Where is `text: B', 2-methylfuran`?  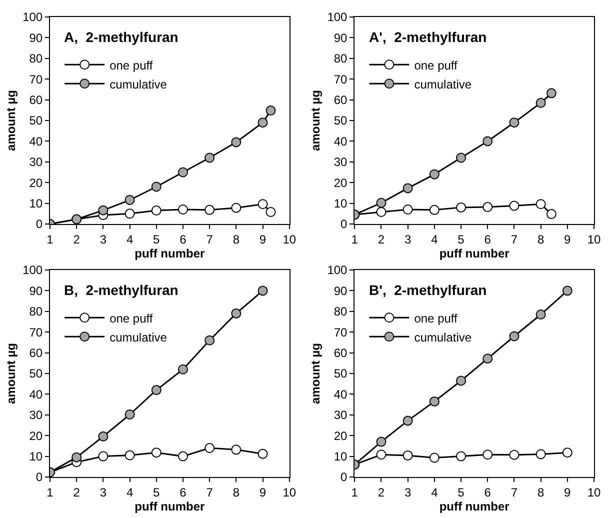 text: B', 2-methylfuran is located at coordinates (428, 290).